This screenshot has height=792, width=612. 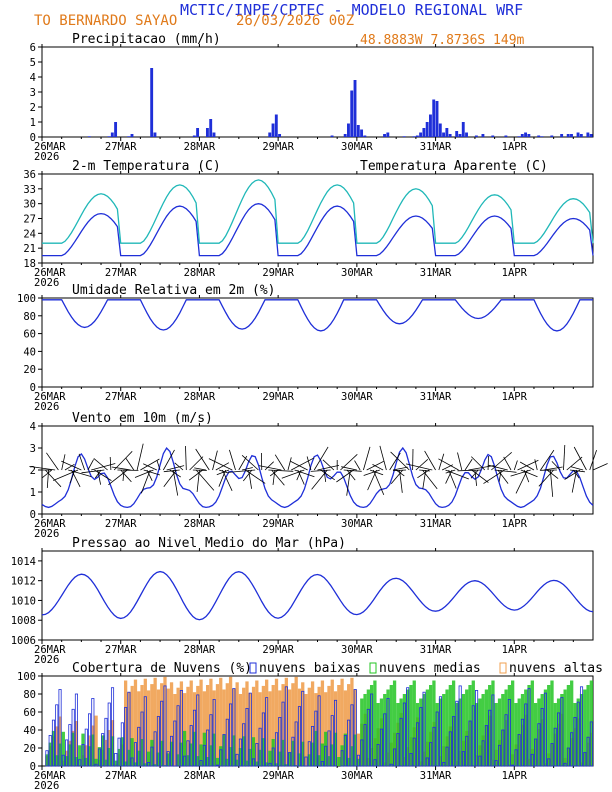 What do you see at coordinates (317, 342) in the screenshot?
I see `plot-frame` at bounding box center [317, 342].